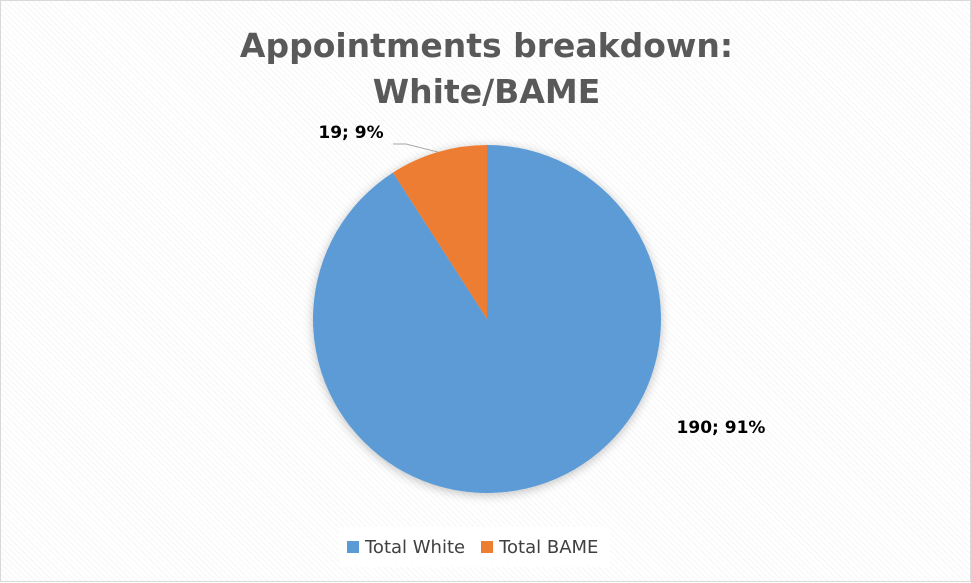 Image resolution: width=971 pixels, height=583 pixels. I want to click on data-label-total-white: 190; 91%, so click(721, 428).